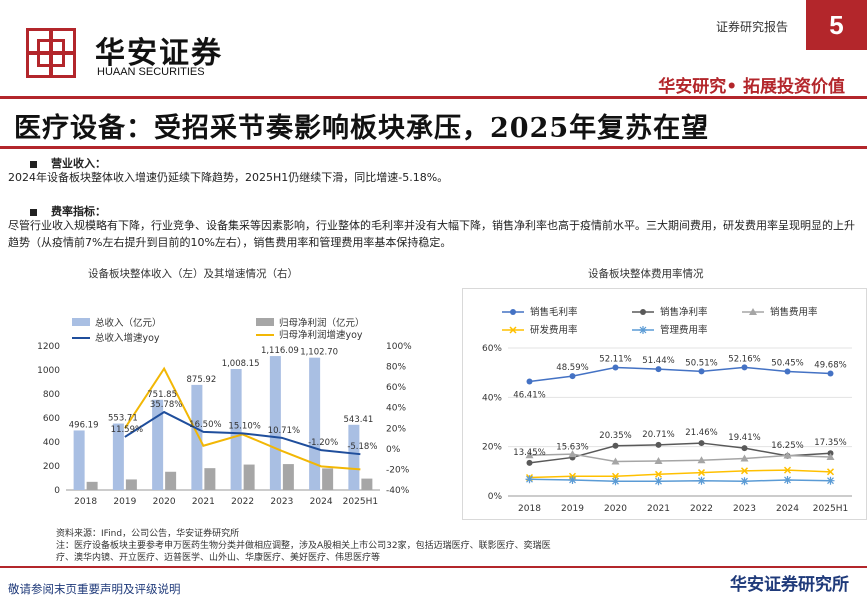  I want to click on y-tick-label: 400, so click(51, 443).